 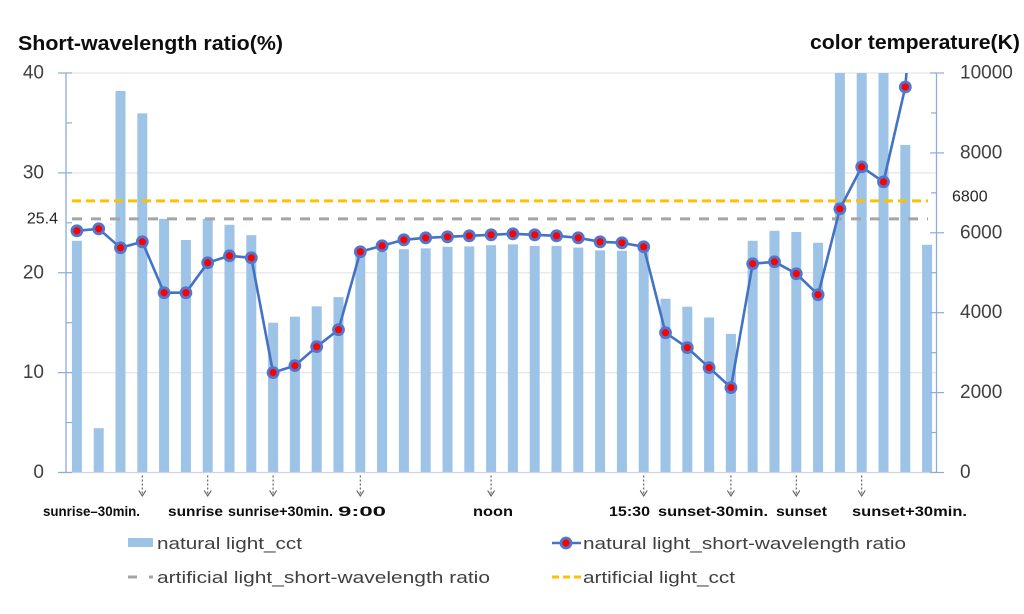 What do you see at coordinates (33, 372) in the screenshot?
I see `y-left-tick-label: 10` at bounding box center [33, 372].